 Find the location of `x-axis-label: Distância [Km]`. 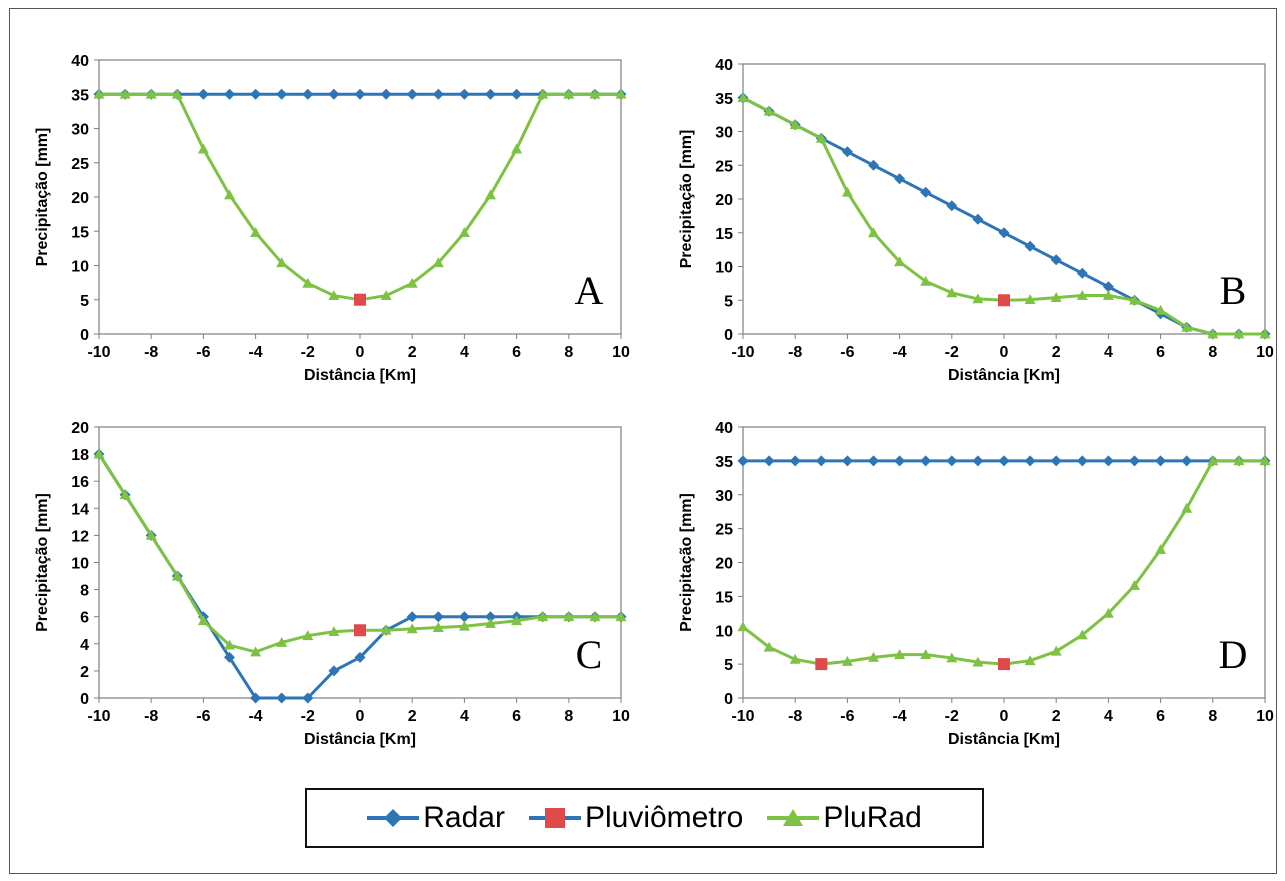

x-axis-label: Distância [Km] is located at coordinates (360, 739).